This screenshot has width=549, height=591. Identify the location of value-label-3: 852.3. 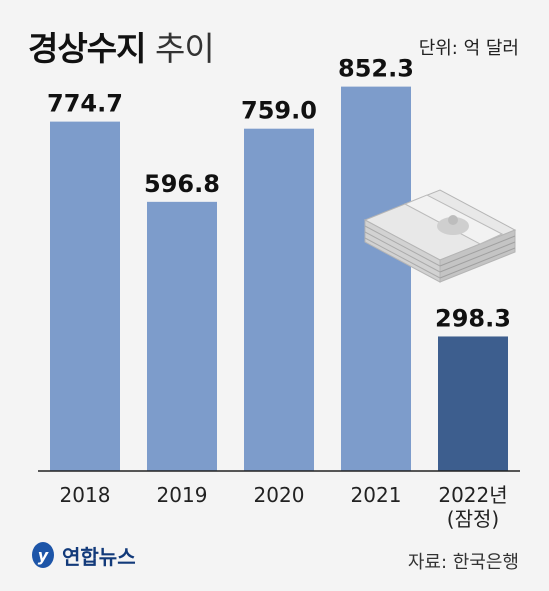
(376, 69).